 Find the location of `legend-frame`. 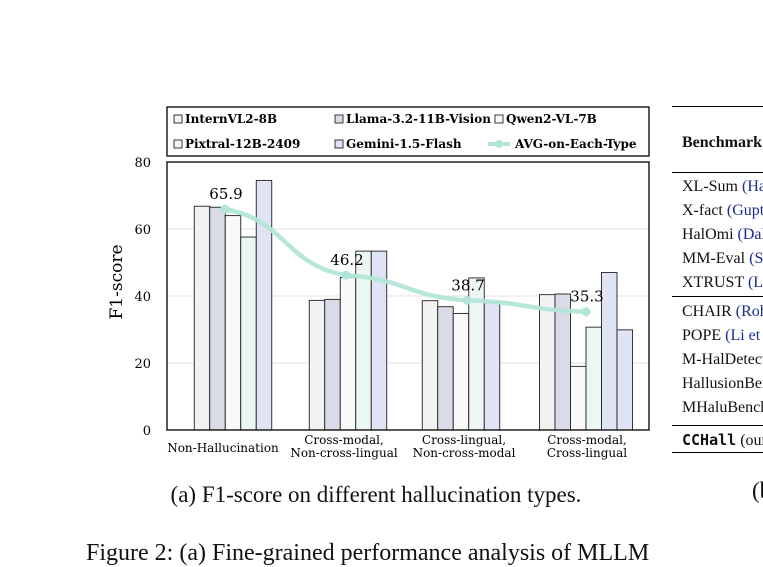

legend-frame is located at coordinates (408, 131).